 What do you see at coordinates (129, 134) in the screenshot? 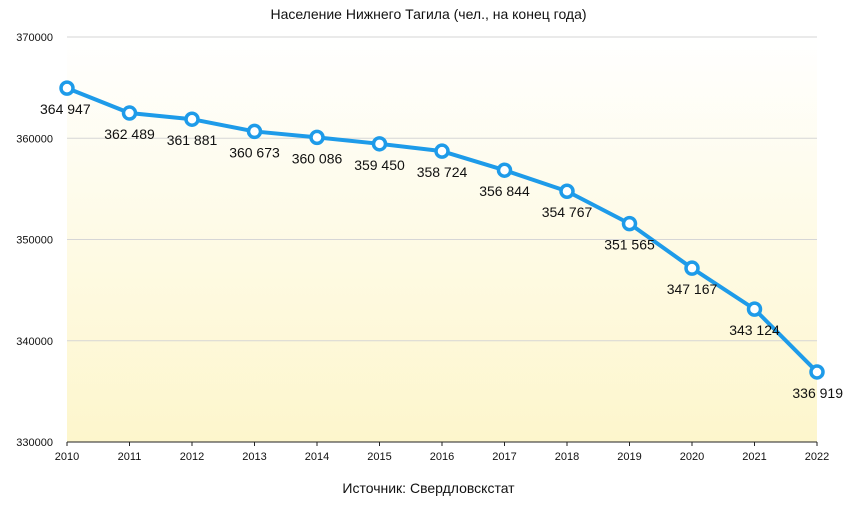
I see `data-label: 362 489` at bounding box center [129, 134].